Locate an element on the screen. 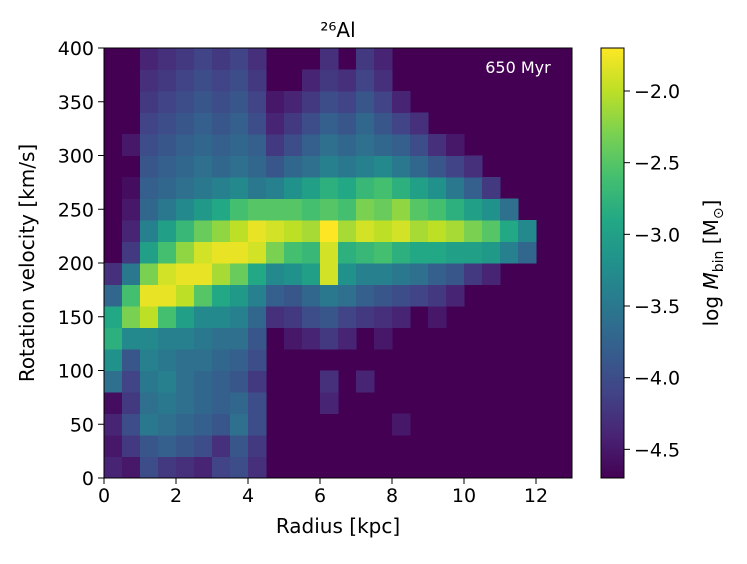 This screenshot has height=564, width=747. y-tick-label: 250 is located at coordinates (76, 210).